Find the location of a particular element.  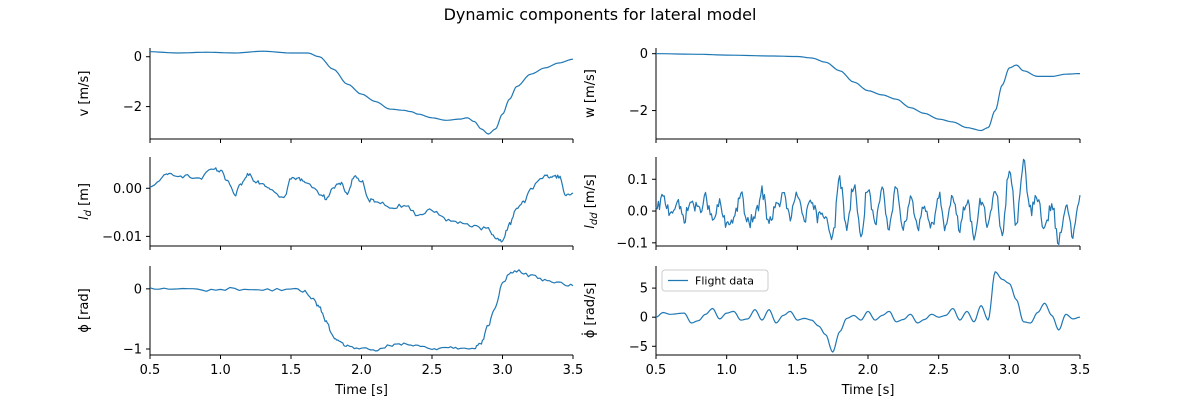

subplot-phi: 0 −1 0.5 1.0 1.5 2.0 2.5 3.0 3.5 Time [s] ϕ [rad] is located at coordinates (330, 332).